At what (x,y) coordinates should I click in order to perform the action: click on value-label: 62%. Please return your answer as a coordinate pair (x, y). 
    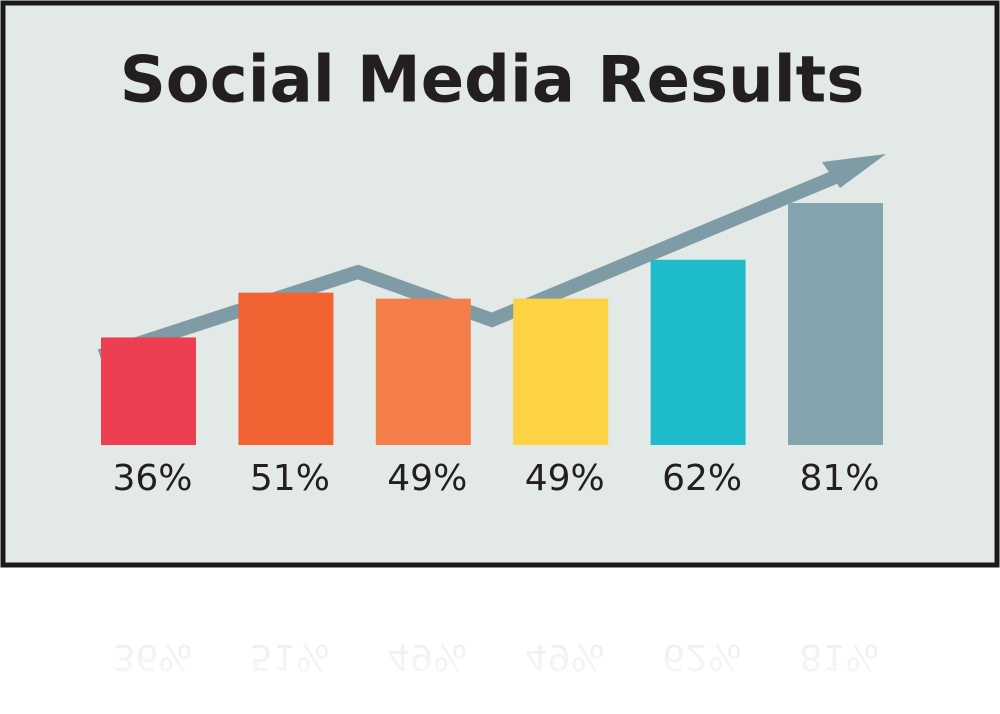
    Looking at the image, I should click on (702, 478).